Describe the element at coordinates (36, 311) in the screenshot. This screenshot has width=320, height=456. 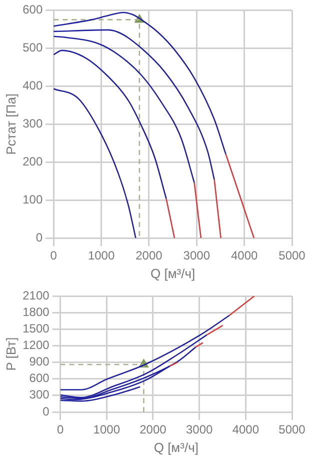
I see `y-tick-label: 1800` at that location.